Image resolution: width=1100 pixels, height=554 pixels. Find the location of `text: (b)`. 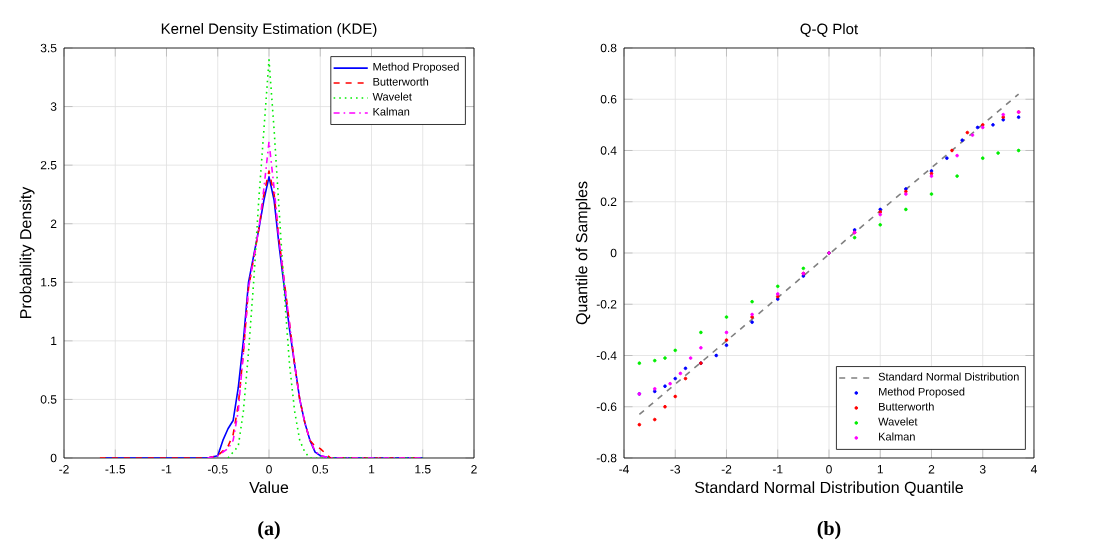

text: (b) is located at coordinates (829, 530).